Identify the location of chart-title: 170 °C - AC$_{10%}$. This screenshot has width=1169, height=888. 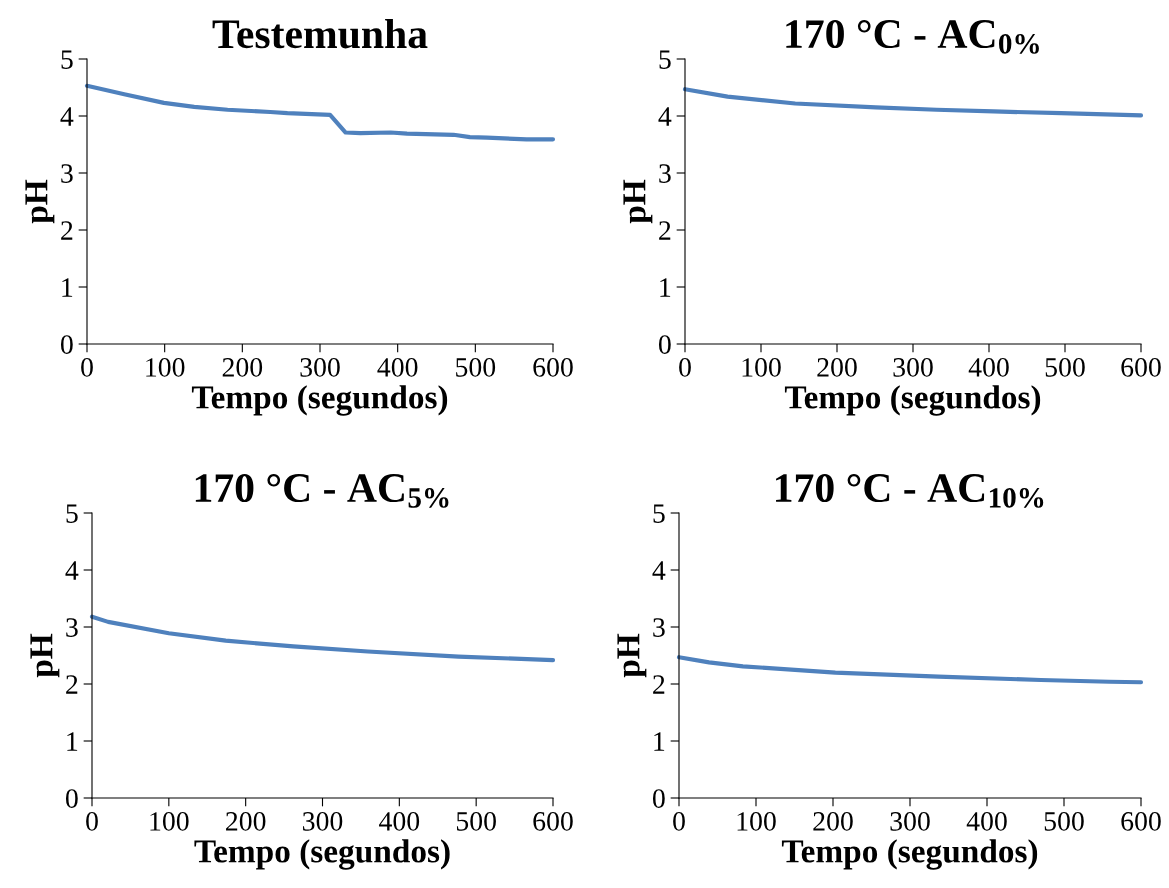
(910, 490).